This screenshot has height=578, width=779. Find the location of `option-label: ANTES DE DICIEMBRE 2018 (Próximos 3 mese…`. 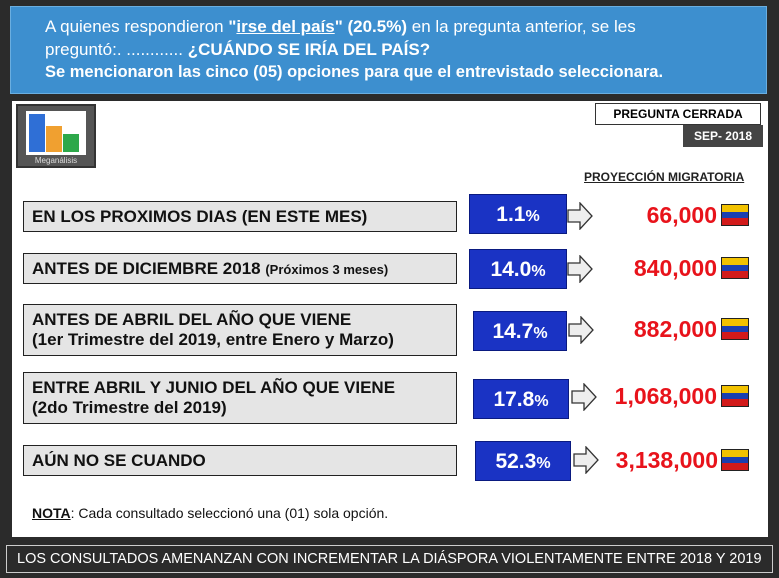

option-label: ANTES DE DICIEMBRE 2018 (Próximos 3 mese… is located at coordinates (240, 268).